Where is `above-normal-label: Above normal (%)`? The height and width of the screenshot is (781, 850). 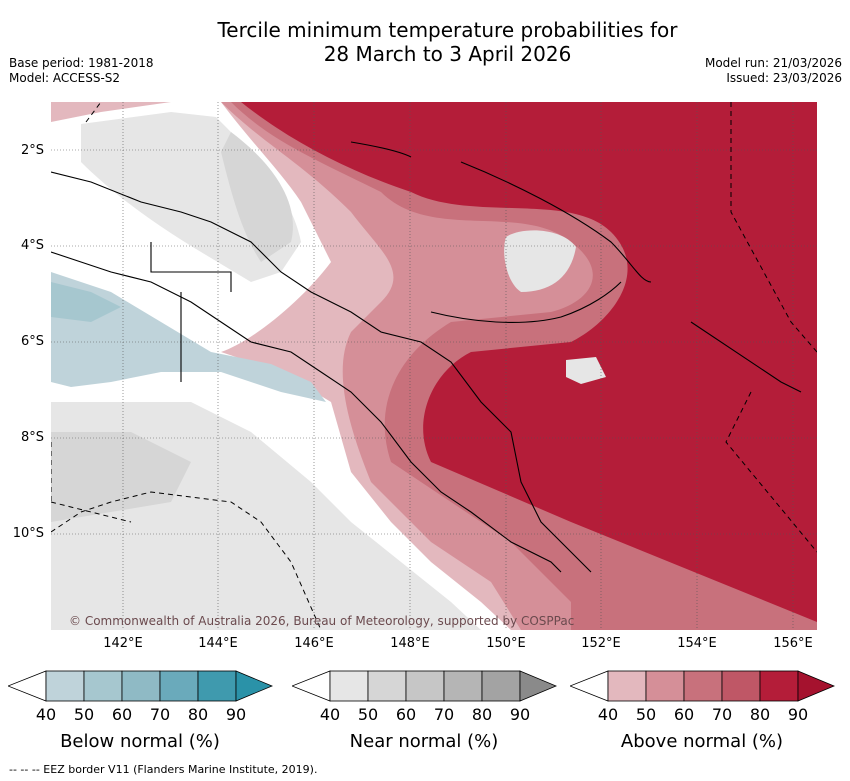
above-normal-label: Above normal (%) is located at coordinates (702, 741).